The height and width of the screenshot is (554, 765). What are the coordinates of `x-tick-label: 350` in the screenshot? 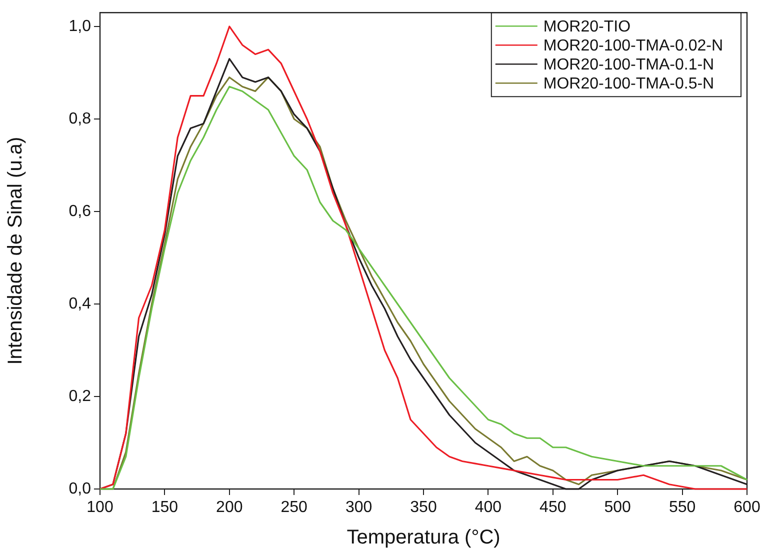 It's located at (423, 507).